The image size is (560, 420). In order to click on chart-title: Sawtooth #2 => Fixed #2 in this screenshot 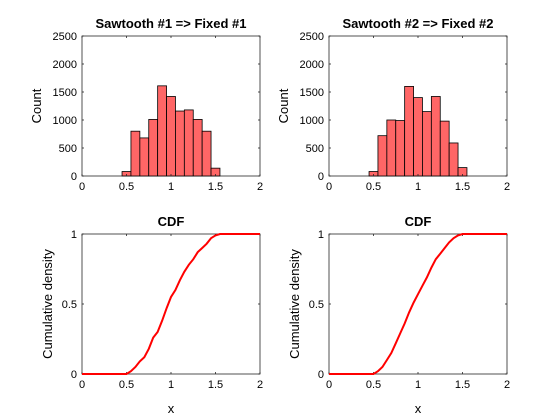, I will do `click(418, 23)`.